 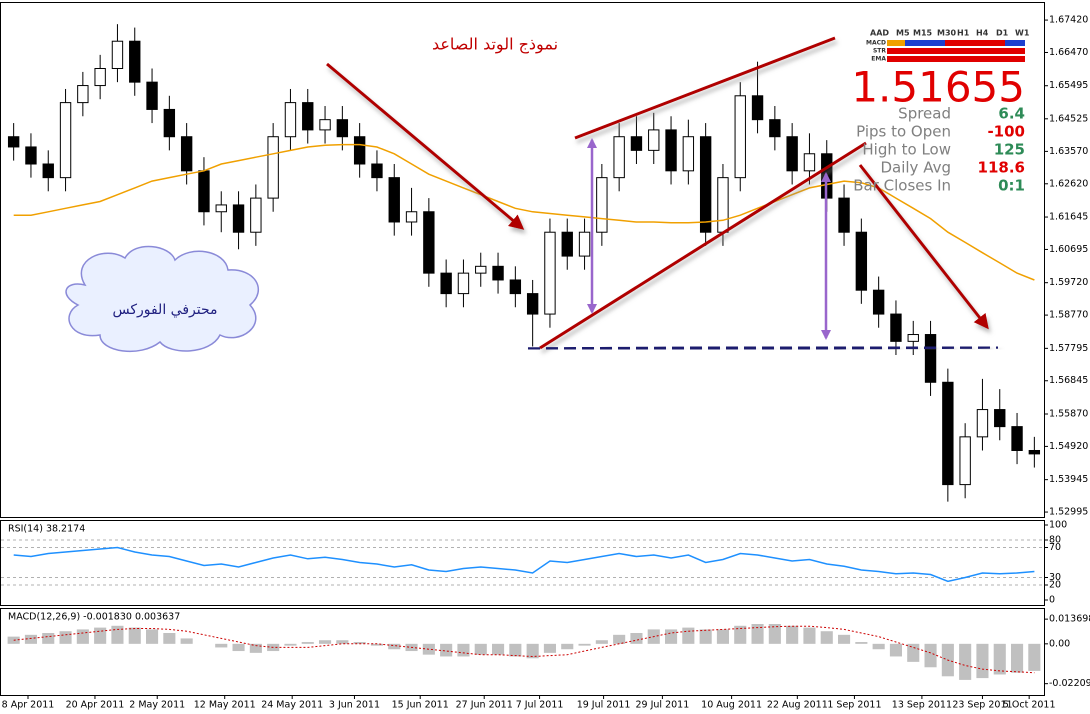 What do you see at coordinates (425, 146) in the screenshot?
I see `trend-arrow` at bounding box center [425, 146].